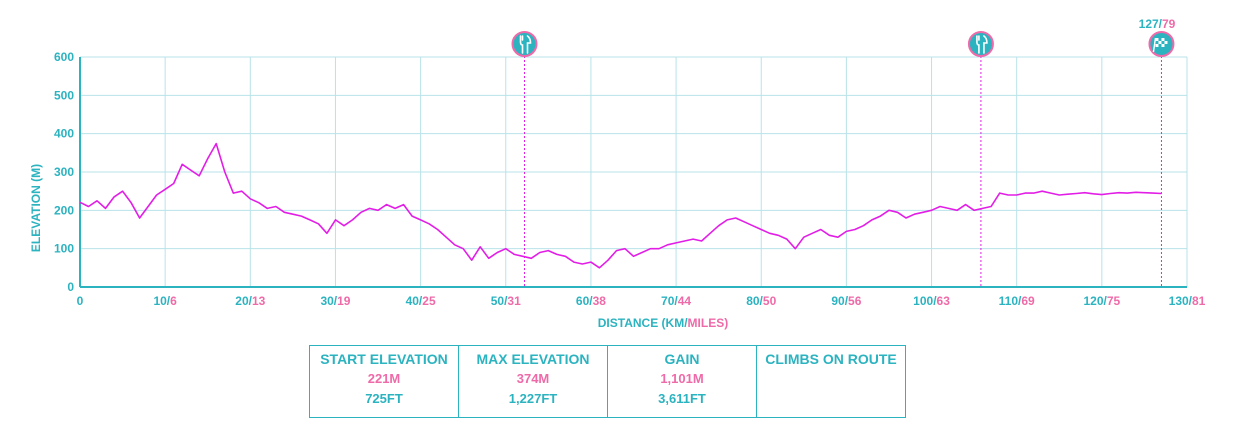 The image size is (1250, 425). What do you see at coordinates (1017, 301) in the screenshot?
I see `x-tick-label: 110/69` at bounding box center [1017, 301].